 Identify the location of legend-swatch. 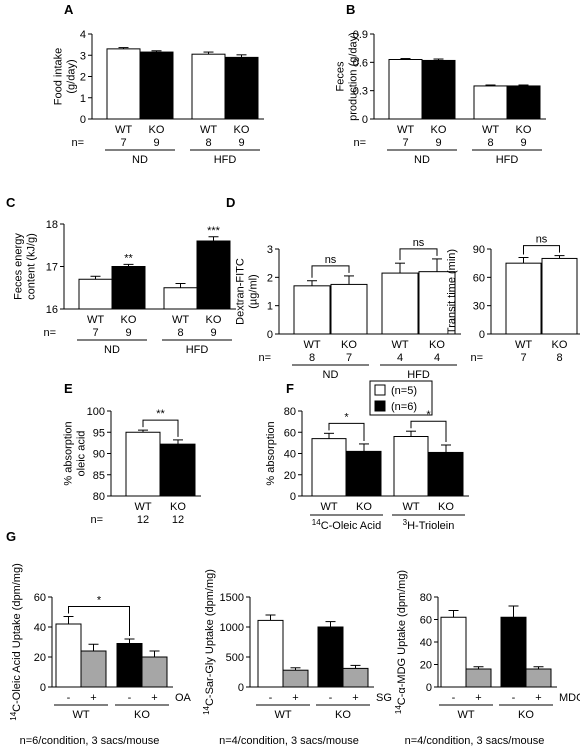
(380, 390).